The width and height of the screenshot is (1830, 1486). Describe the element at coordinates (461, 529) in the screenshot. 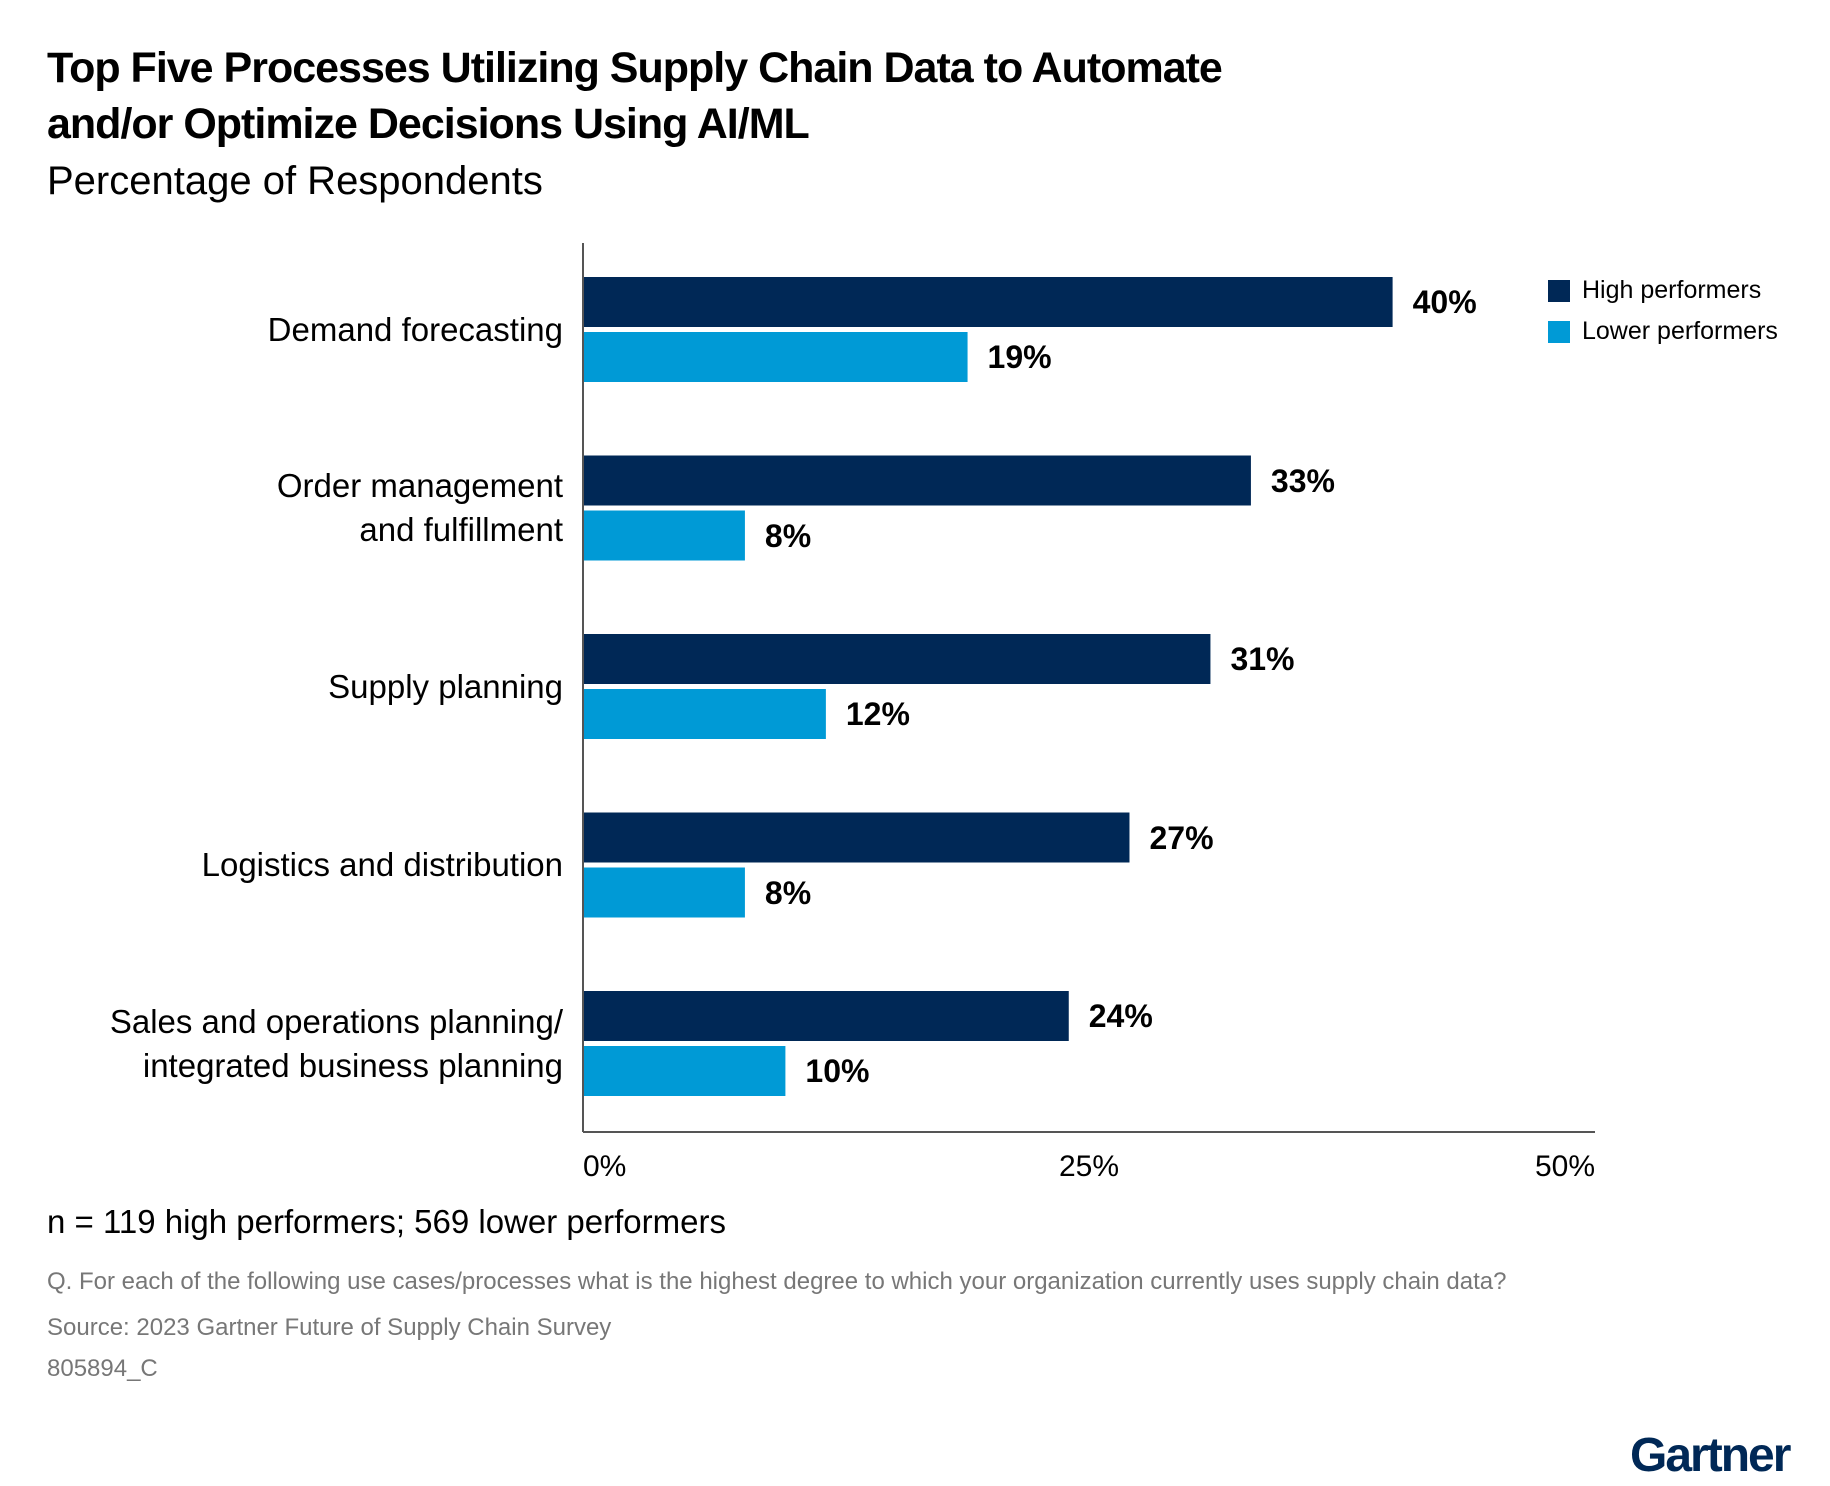

I see `category-label-line: and fulfillment` at that location.